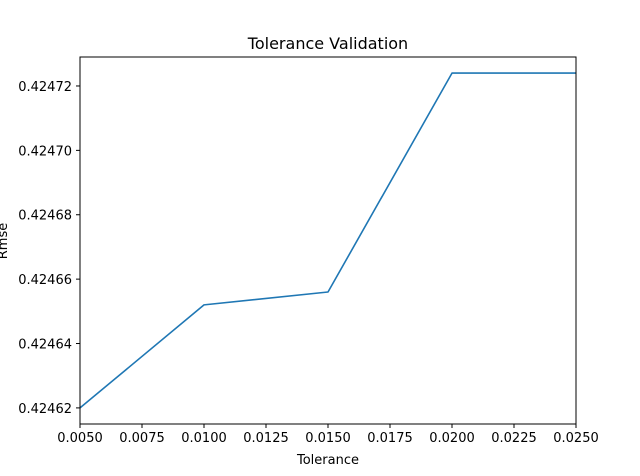 The image size is (640, 476). Describe the element at coordinates (514, 438) in the screenshot. I see `x-tick-label: 0.0225` at that location.